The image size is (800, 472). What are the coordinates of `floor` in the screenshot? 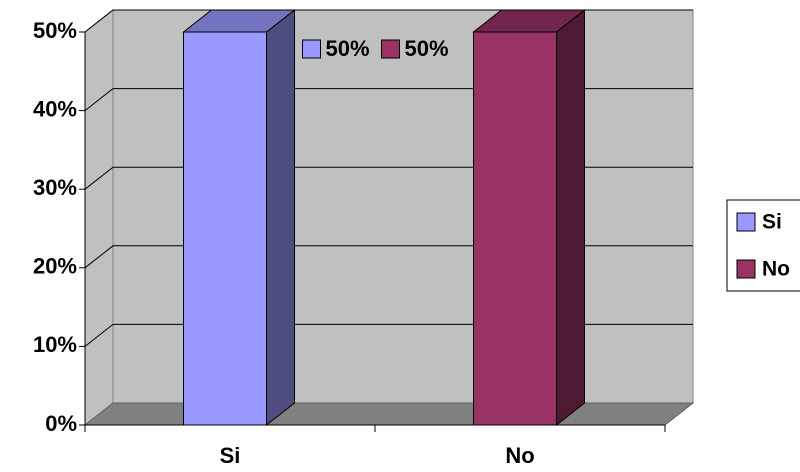 It's located at (389, 414).